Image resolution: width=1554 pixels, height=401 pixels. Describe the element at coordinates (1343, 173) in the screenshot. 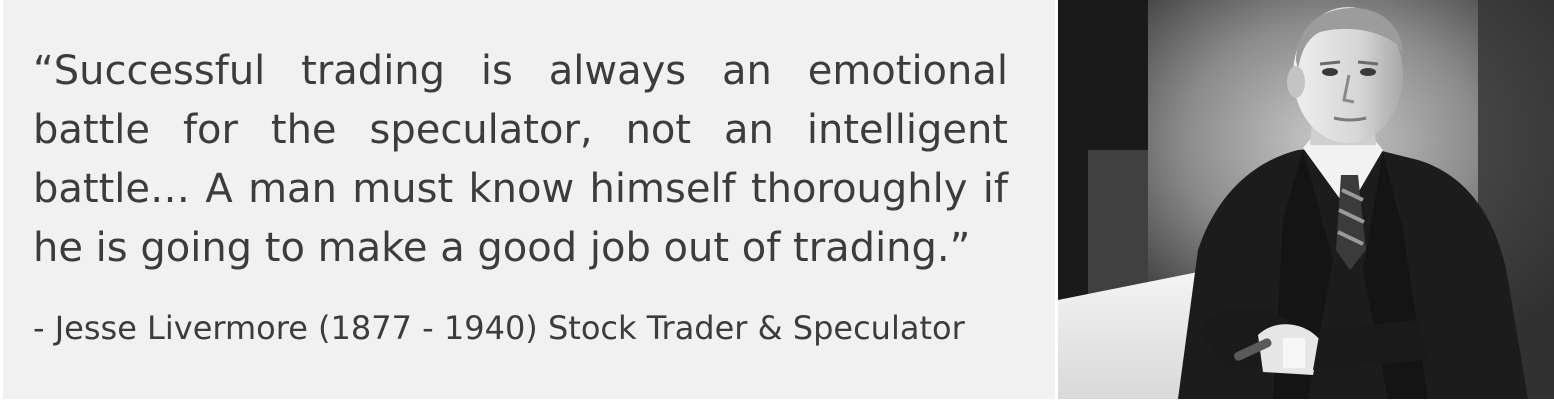

I see `shirt-collar` at that location.